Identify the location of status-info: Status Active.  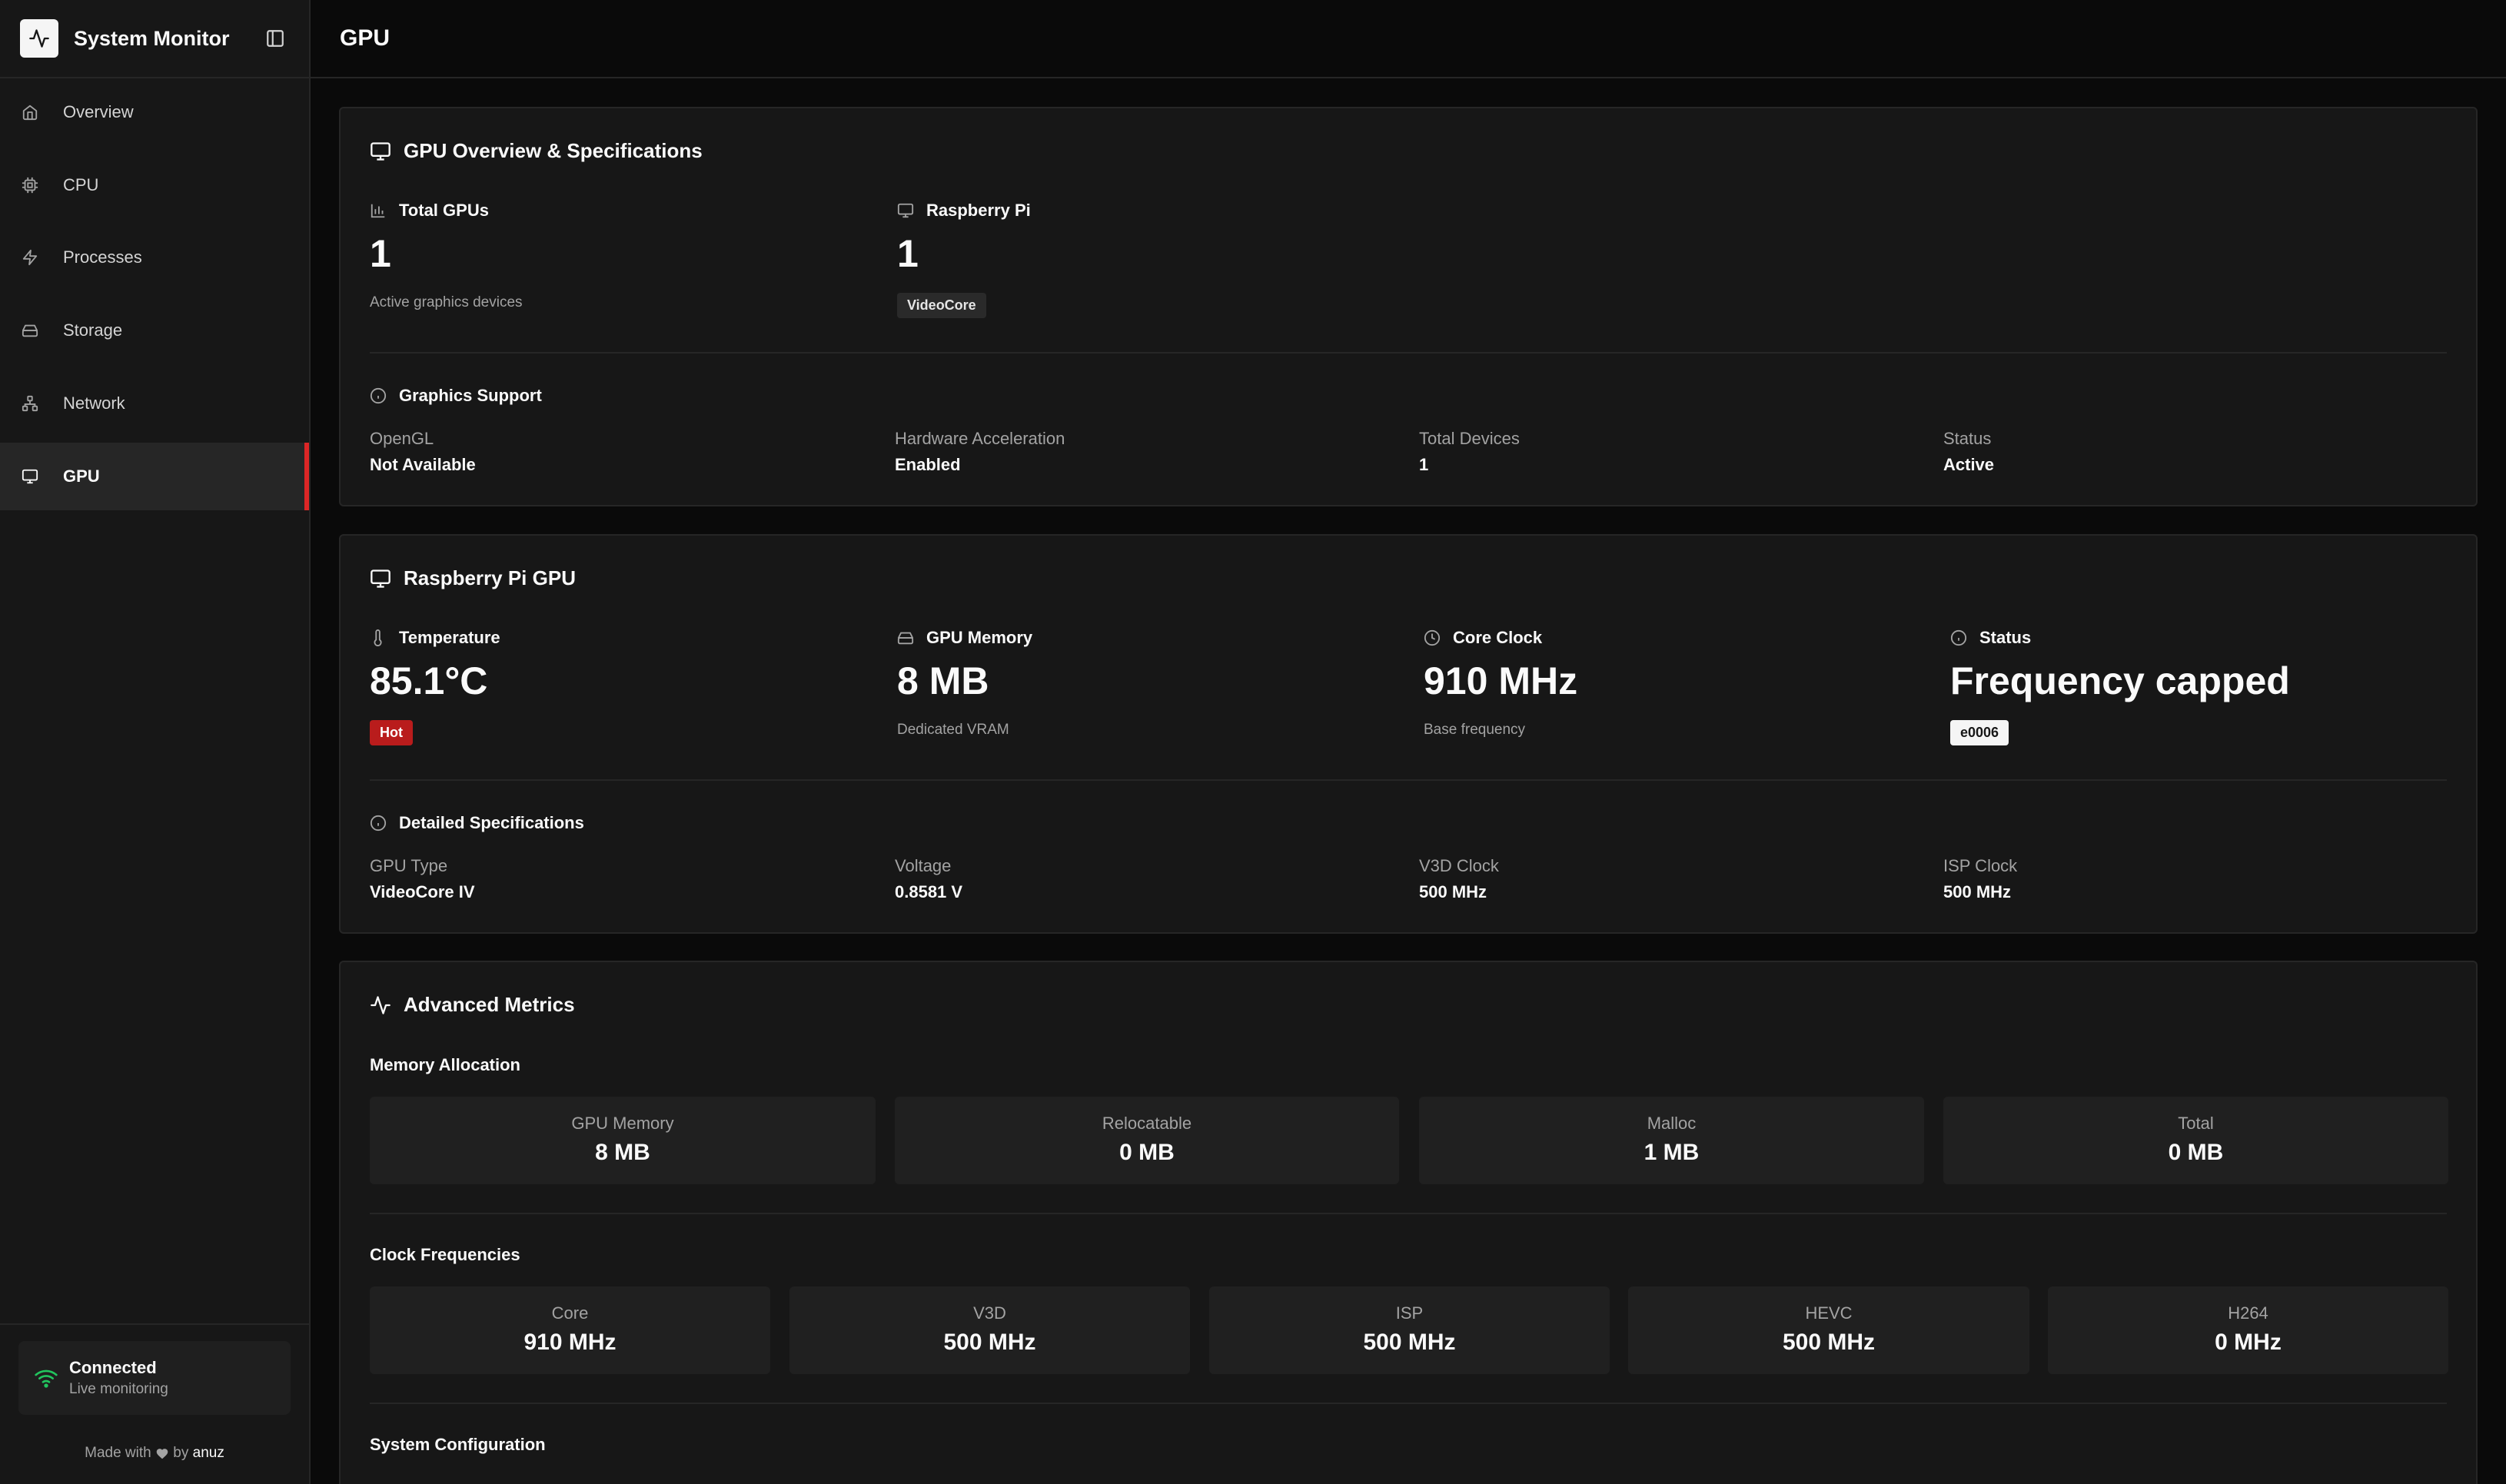
(1968, 452).